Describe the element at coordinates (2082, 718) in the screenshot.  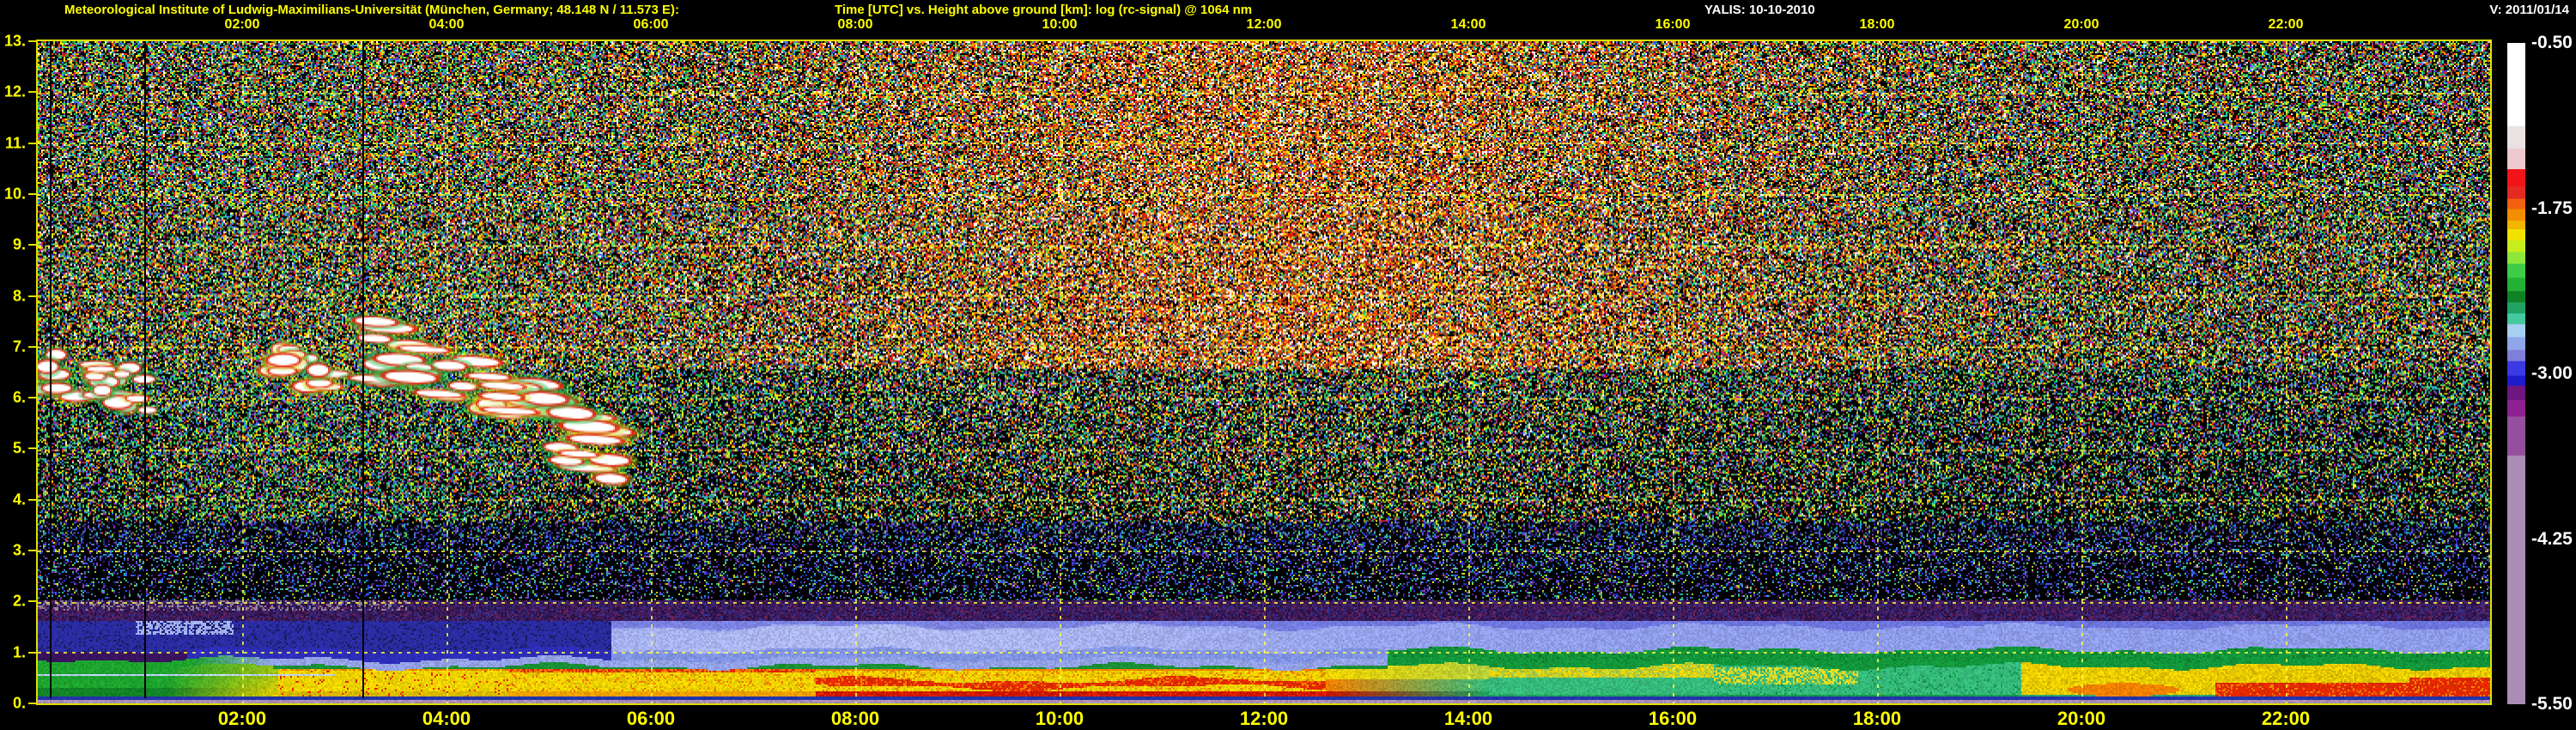
I see `time-tick-label-bottom: 20:00` at that location.